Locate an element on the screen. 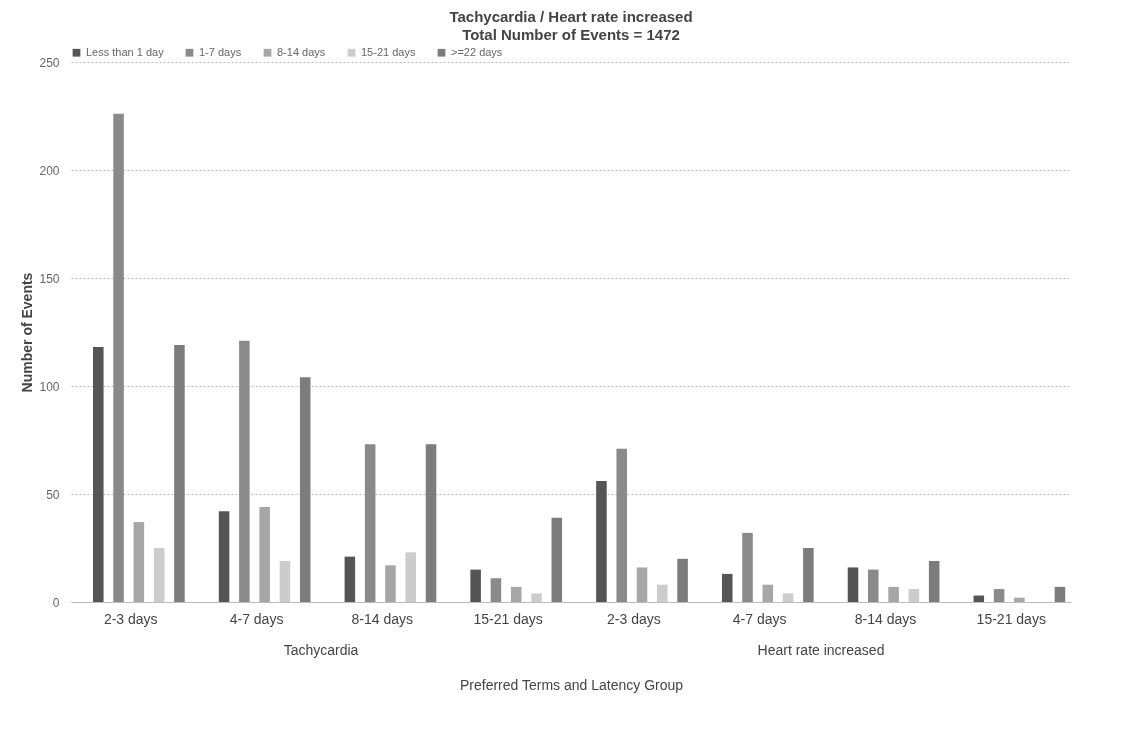  y-tick-label: 0 is located at coordinates (56, 602).